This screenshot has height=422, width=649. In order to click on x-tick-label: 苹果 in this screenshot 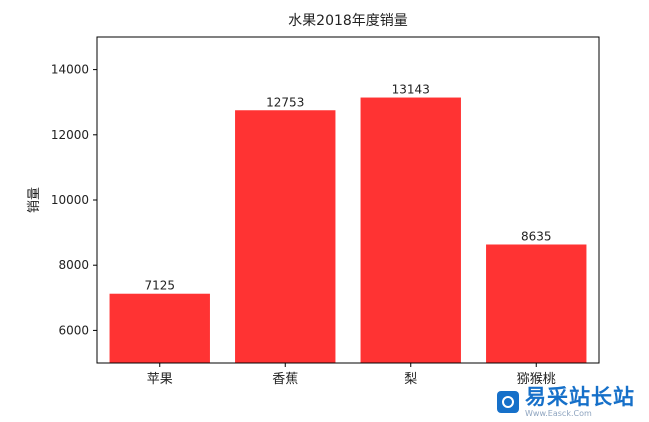, I will do `click(160, 379)`.